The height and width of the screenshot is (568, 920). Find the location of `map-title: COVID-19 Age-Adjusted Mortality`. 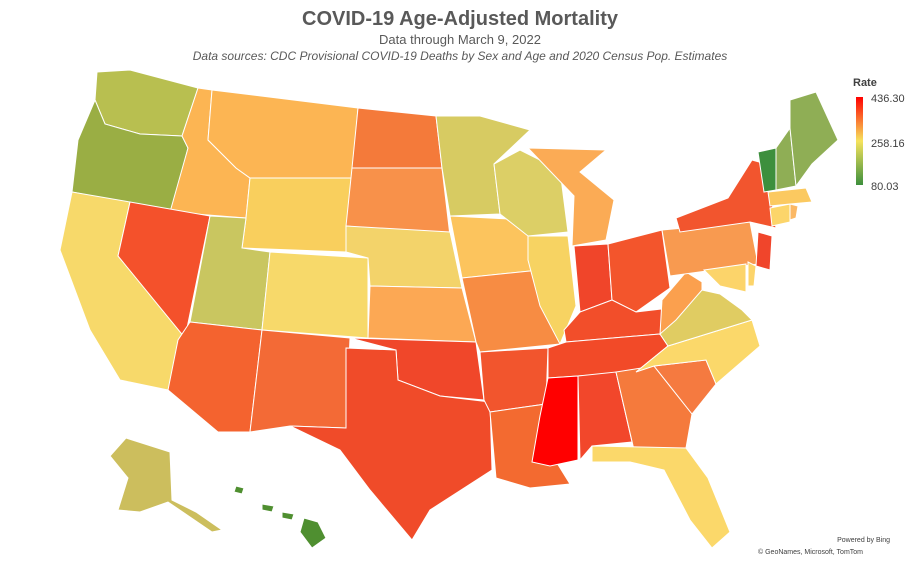

map-title: COVID-19 Age-Adjusted Mortality is located at coordinates (460, 19).